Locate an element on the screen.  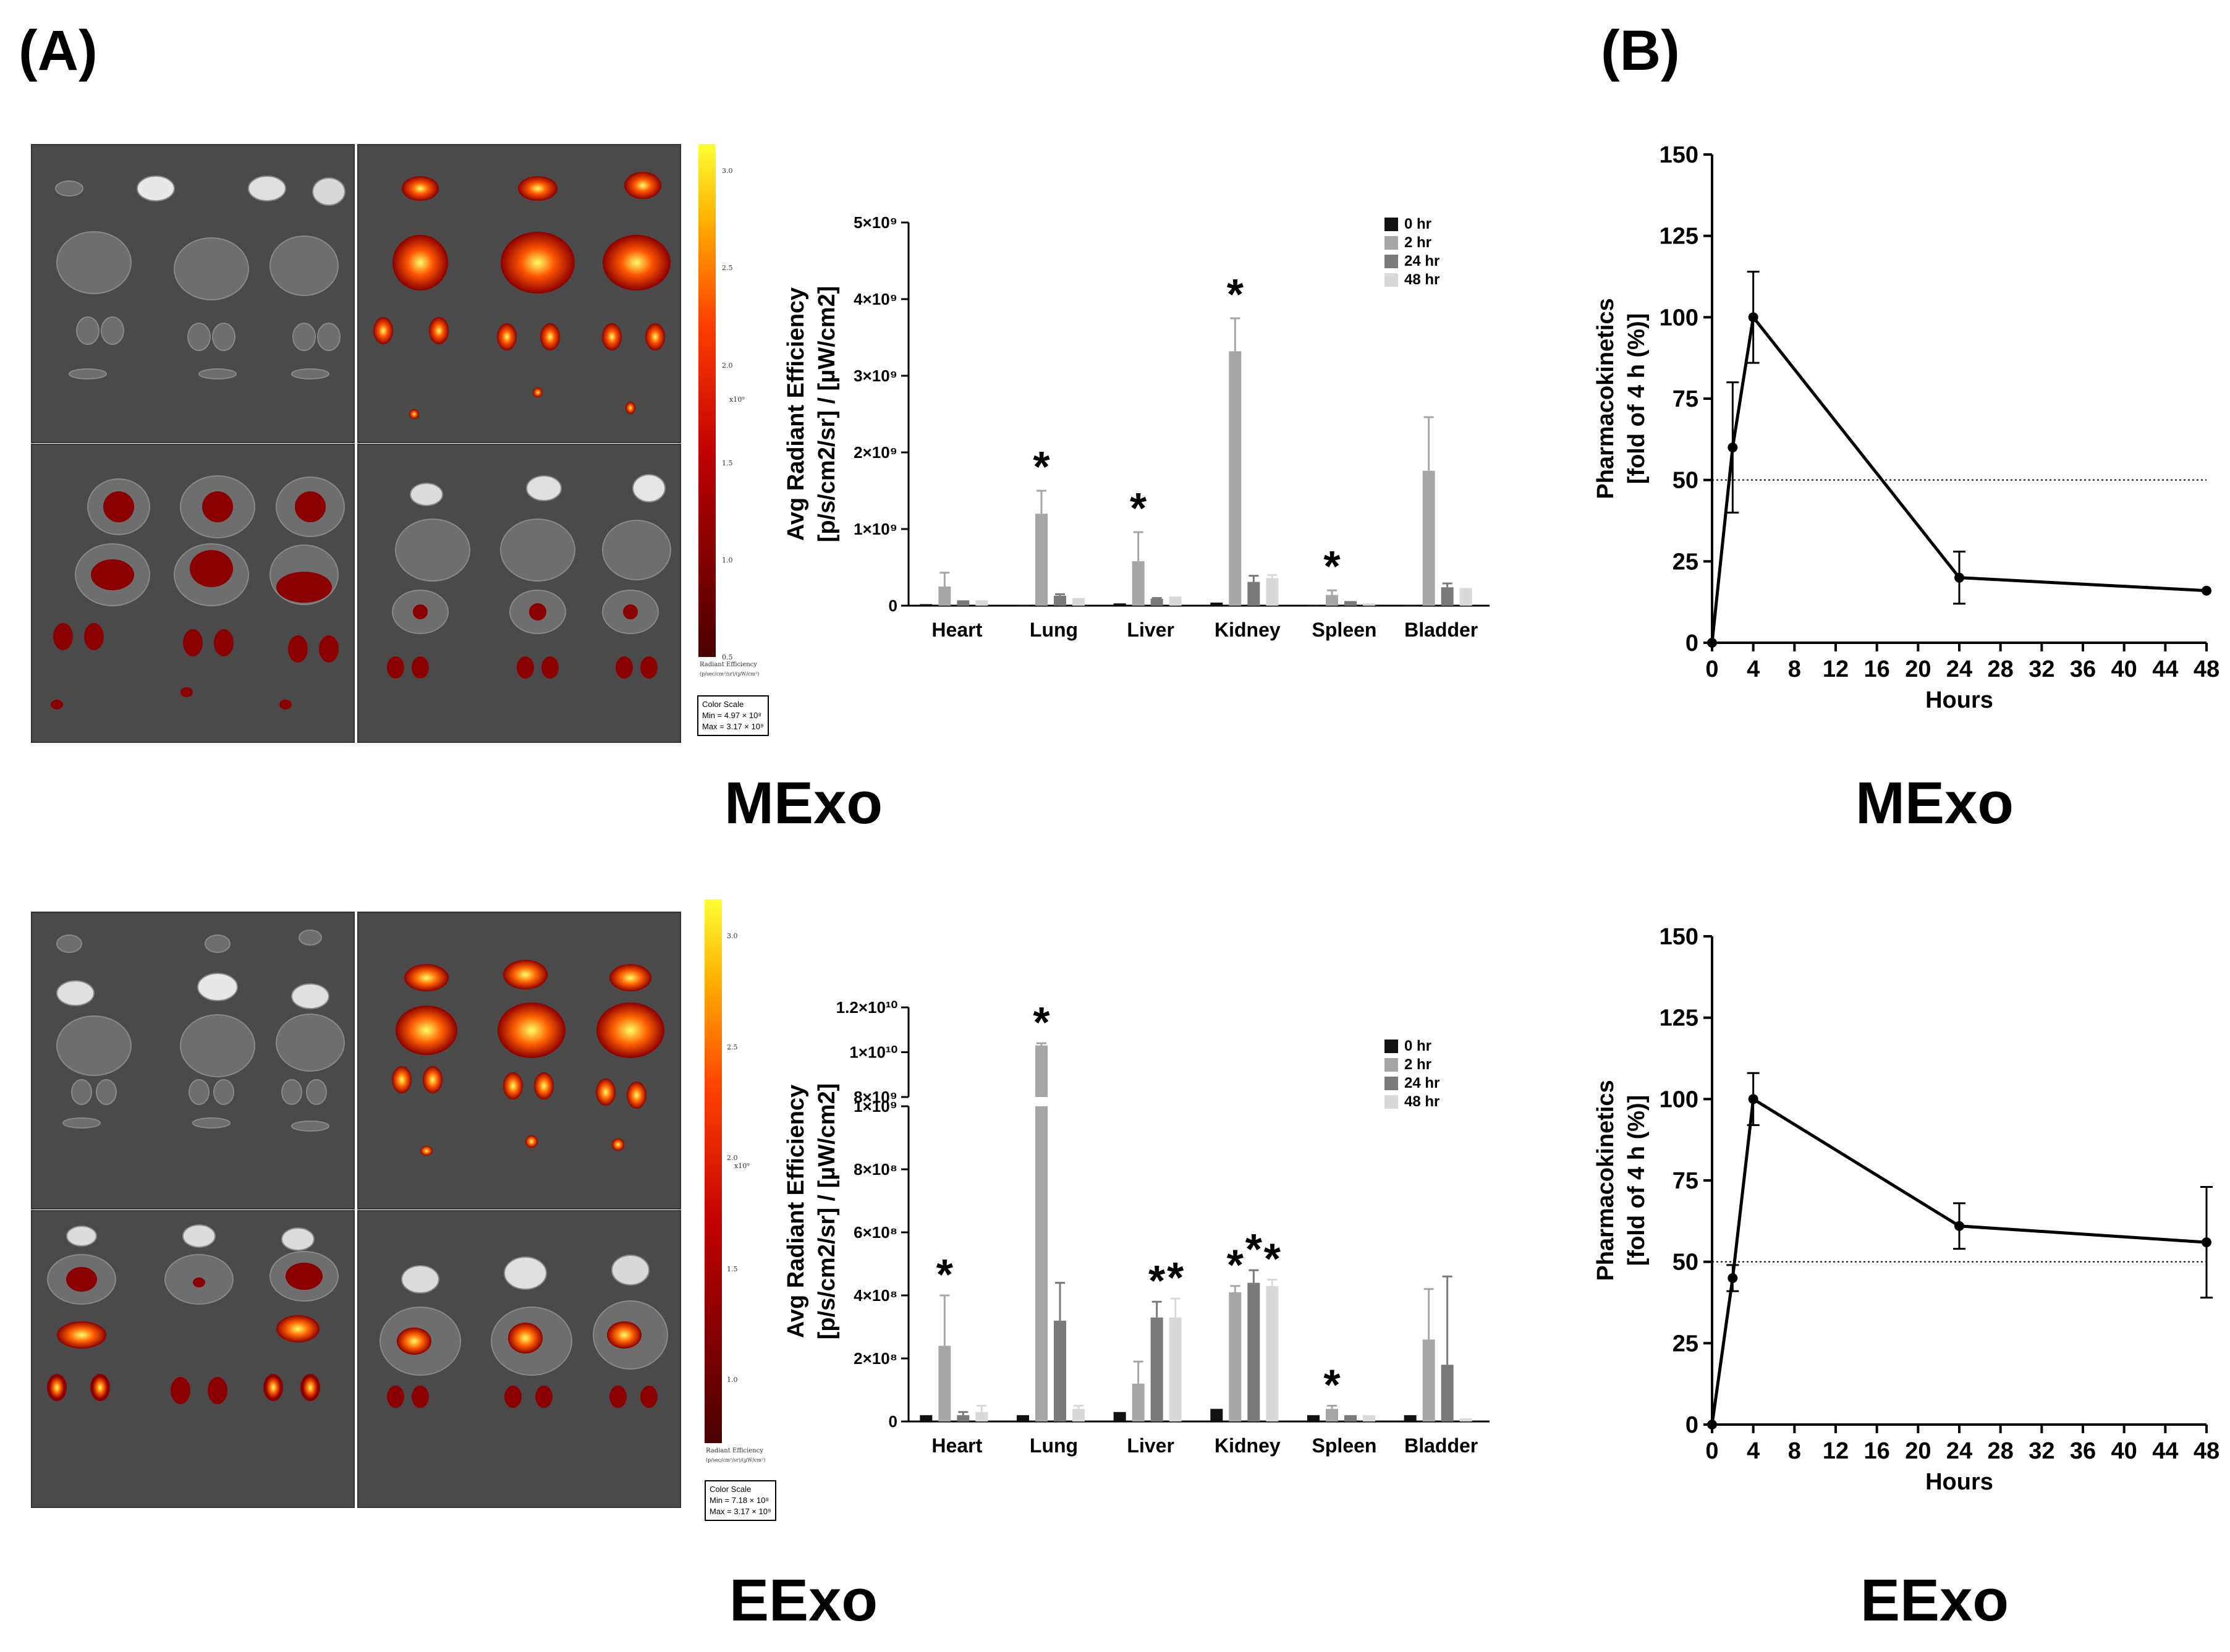
x-tick-label: 28 is located at coordinates (2001, 669).